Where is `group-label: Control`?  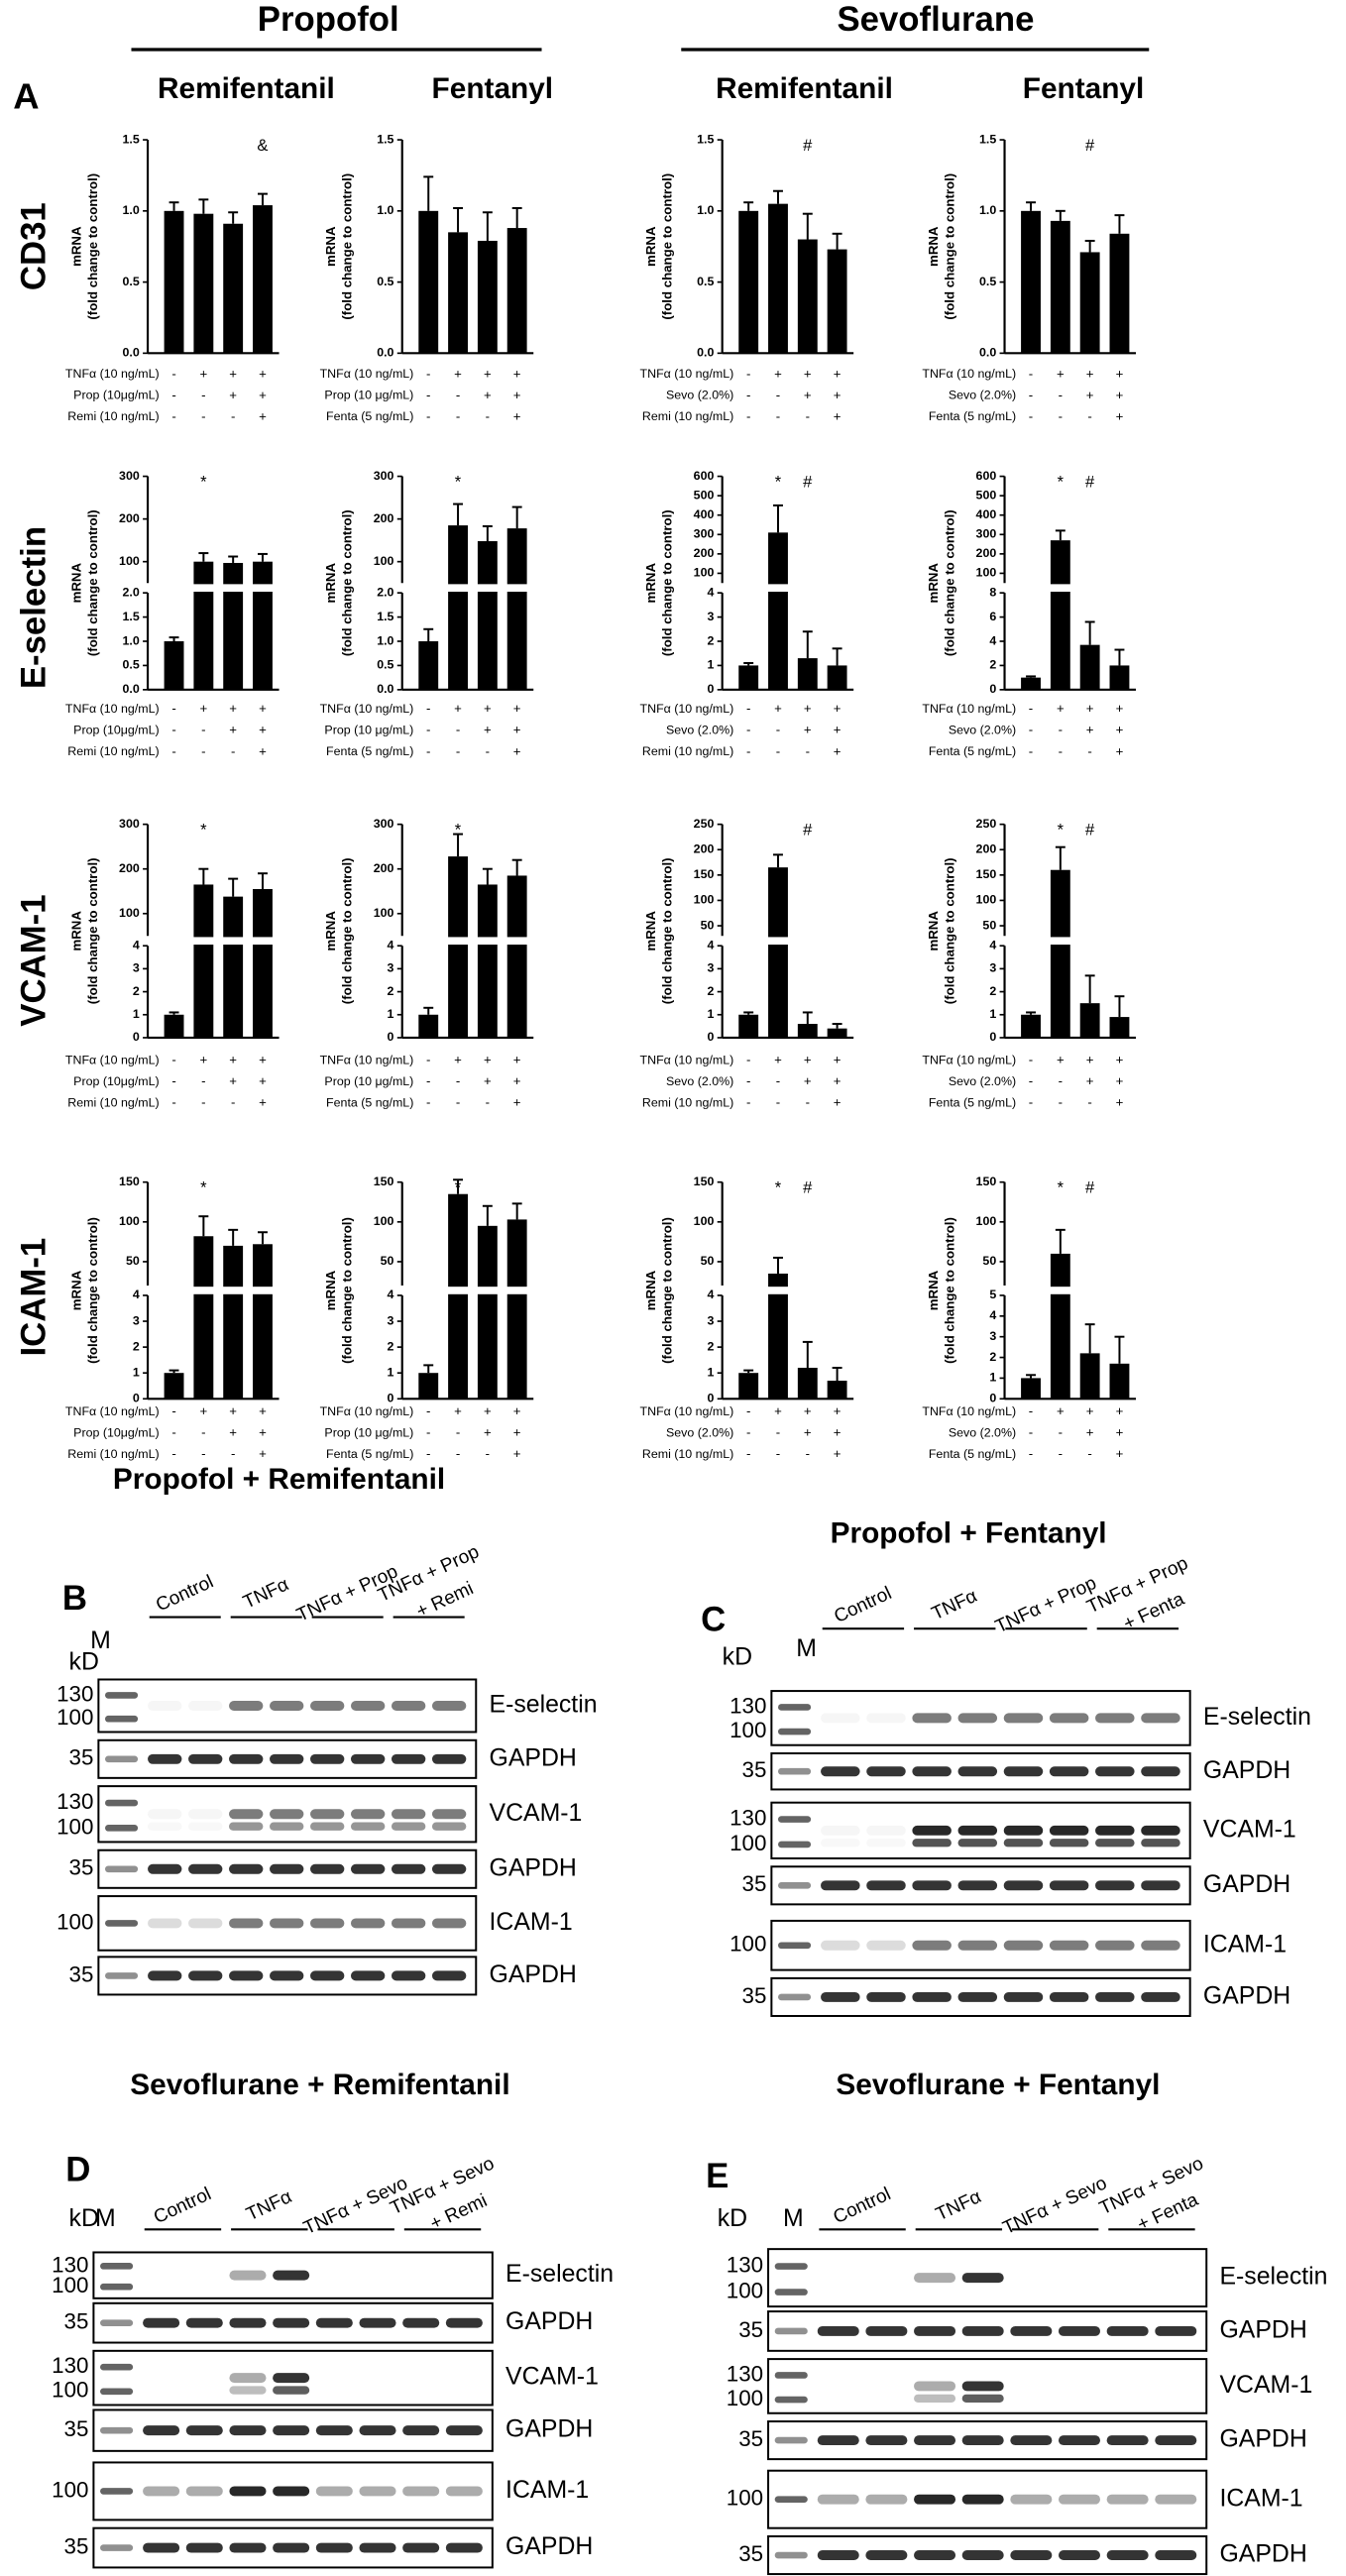 group-label: Control is located at coordinates (184, 1593).